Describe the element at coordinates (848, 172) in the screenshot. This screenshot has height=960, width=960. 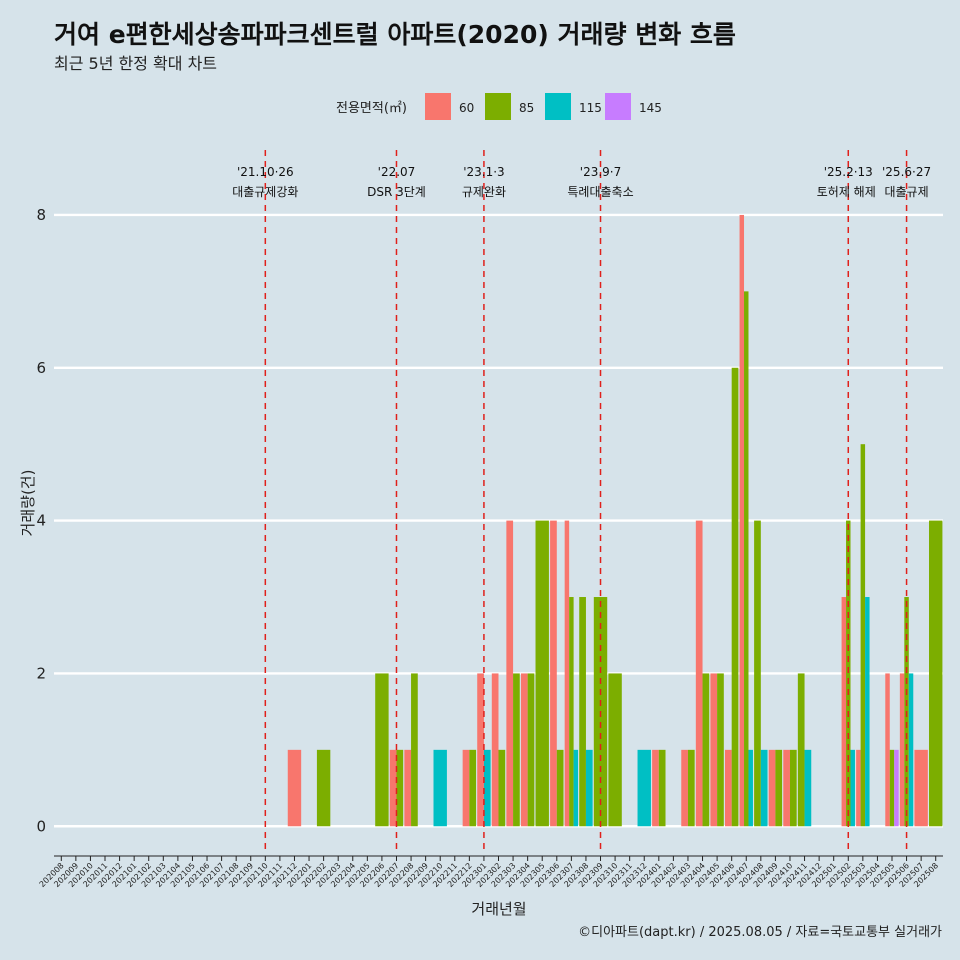
I see `event-date-label: '25.2·13` at that location.